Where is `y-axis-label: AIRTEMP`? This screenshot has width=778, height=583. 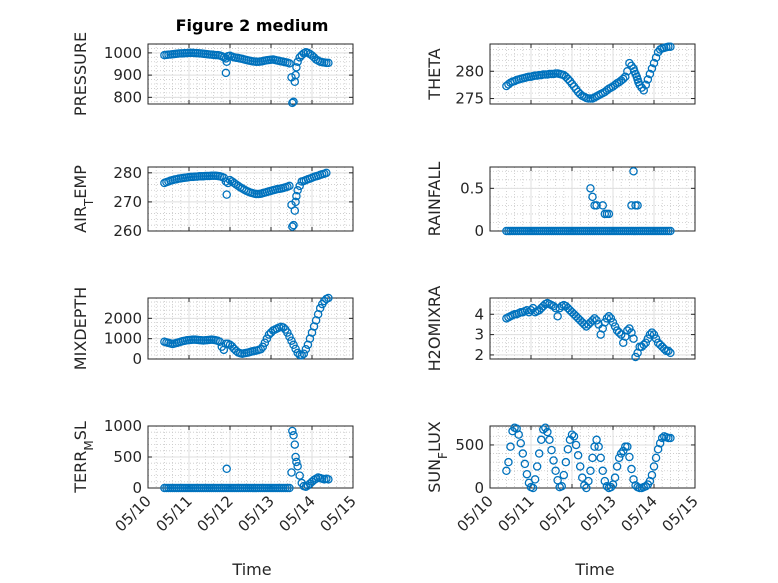 y-axis-label: AIRTEMP is located at coordinates (83, 199).